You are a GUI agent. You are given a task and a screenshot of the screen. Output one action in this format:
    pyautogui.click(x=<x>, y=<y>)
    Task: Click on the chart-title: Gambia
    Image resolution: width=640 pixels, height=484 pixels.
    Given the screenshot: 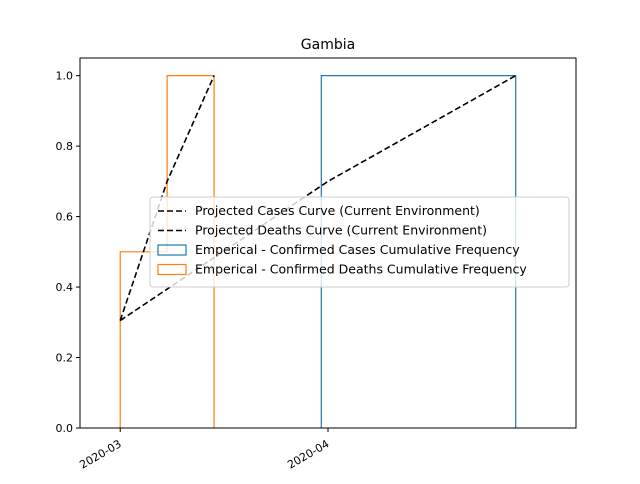 What is the action you would take?
    pyautogui.click(x=328, y=45)
    